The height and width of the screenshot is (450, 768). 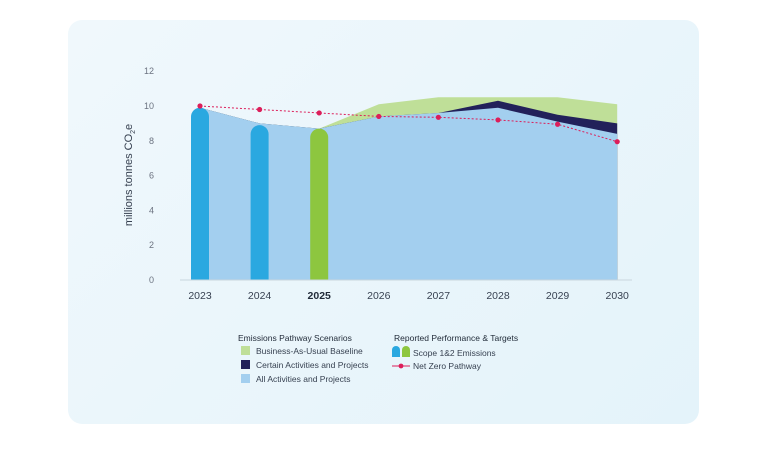 What do you see at coordinates (200, 193) in the screenshot?
I see `bar-2023` at bounding box center [200, 193].